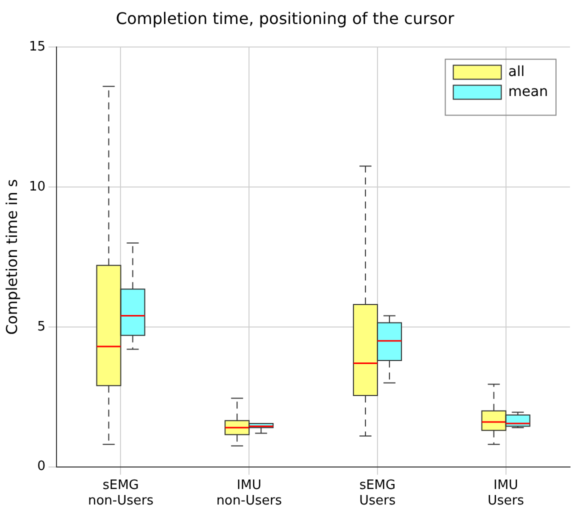  I want to click on y-tick-label: 0, so click(41, 466).